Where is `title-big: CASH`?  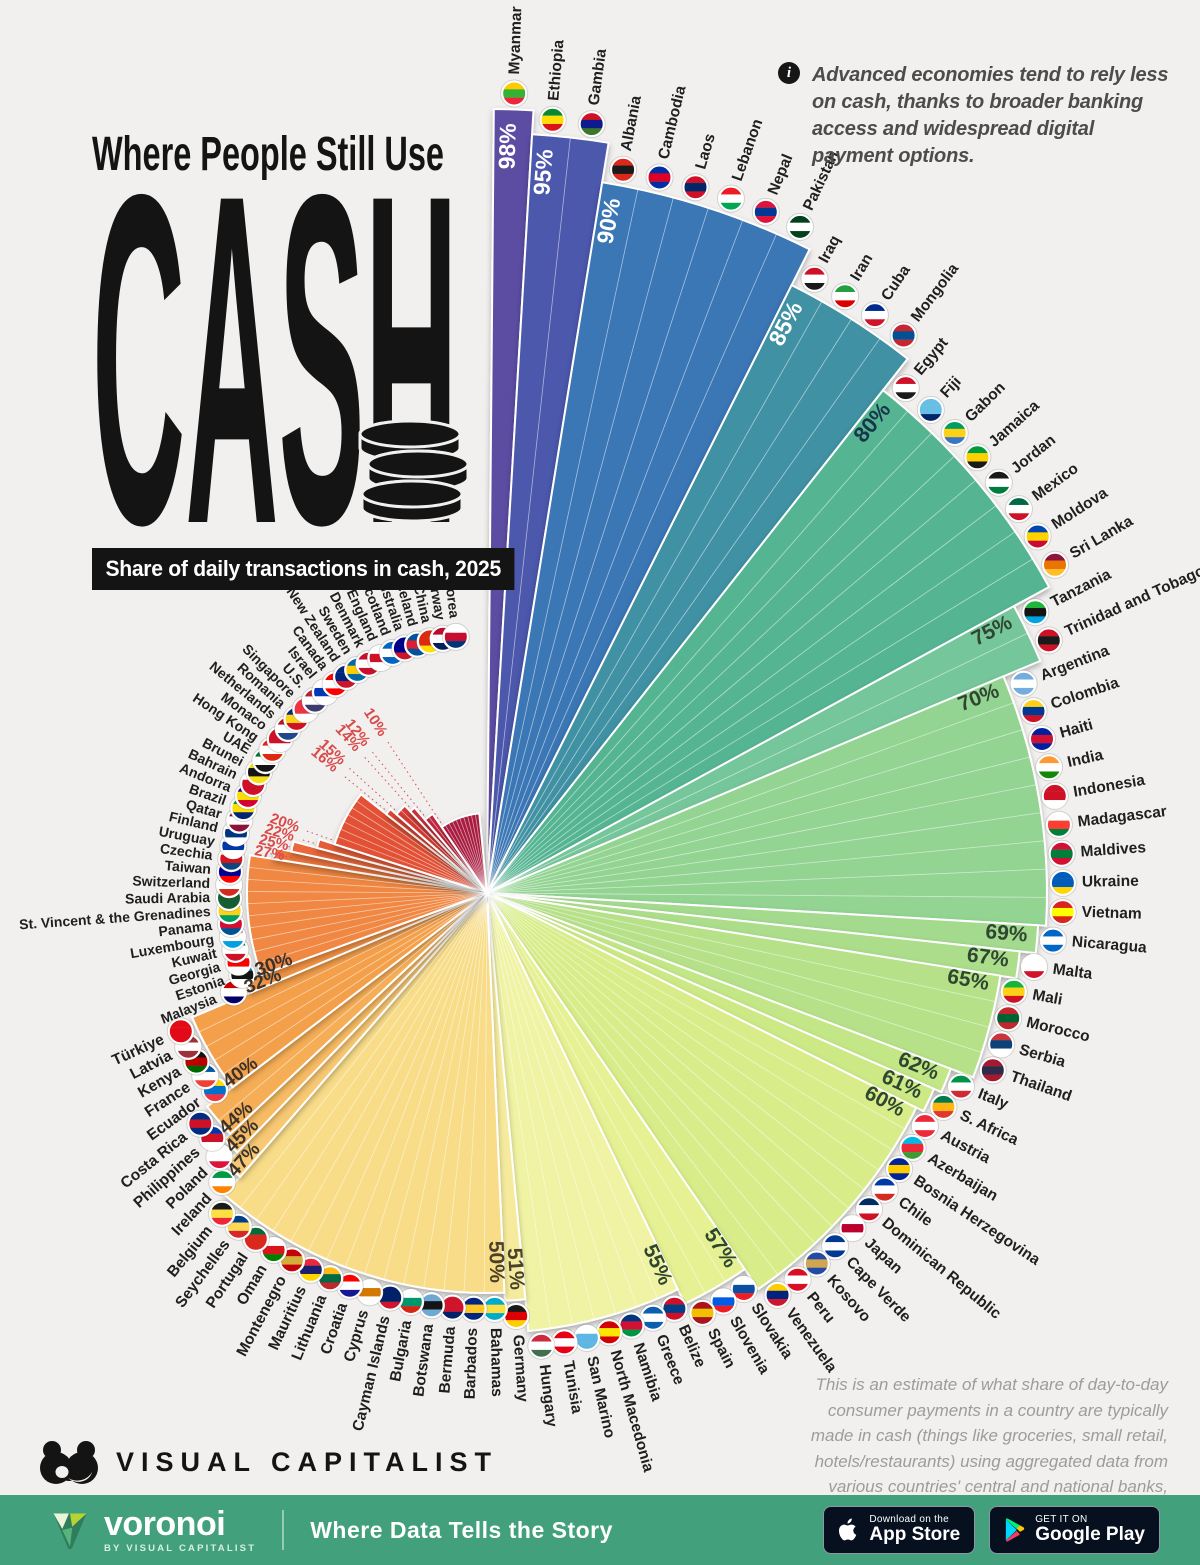 title-big: CASH is located at coordinates (281, 359).